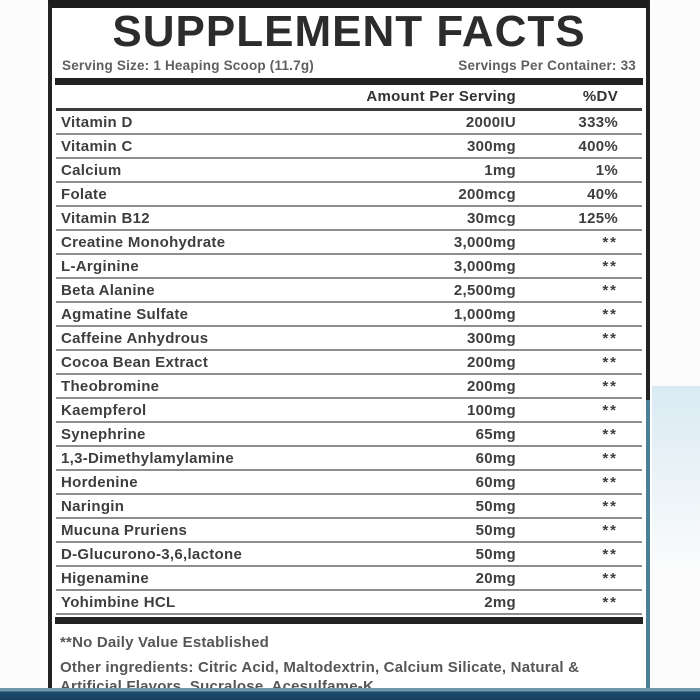 The width and height of the screenshot is (700, 700). I want to click on row-ingredient-name: Cocoa Bean Extract, so click(135, 362).